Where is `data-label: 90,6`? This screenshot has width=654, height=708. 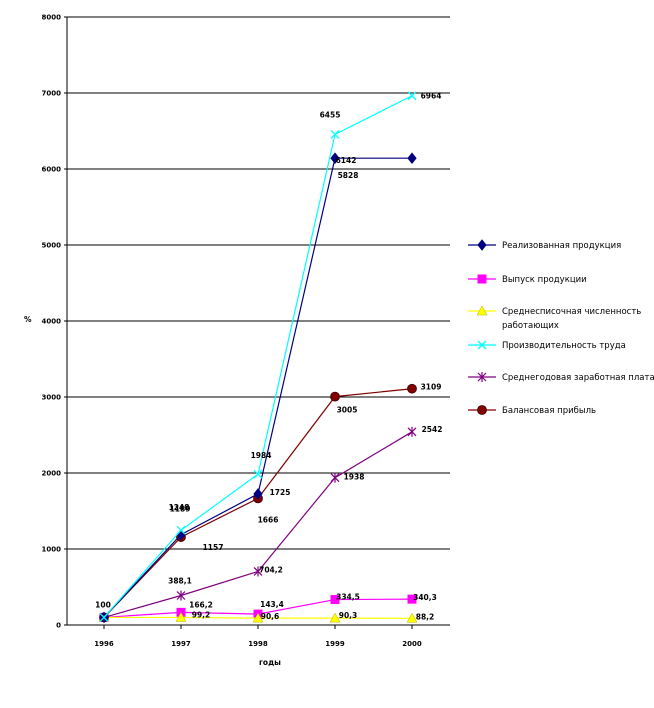 data-label: 90,6 is located at coordinates (270, 616).